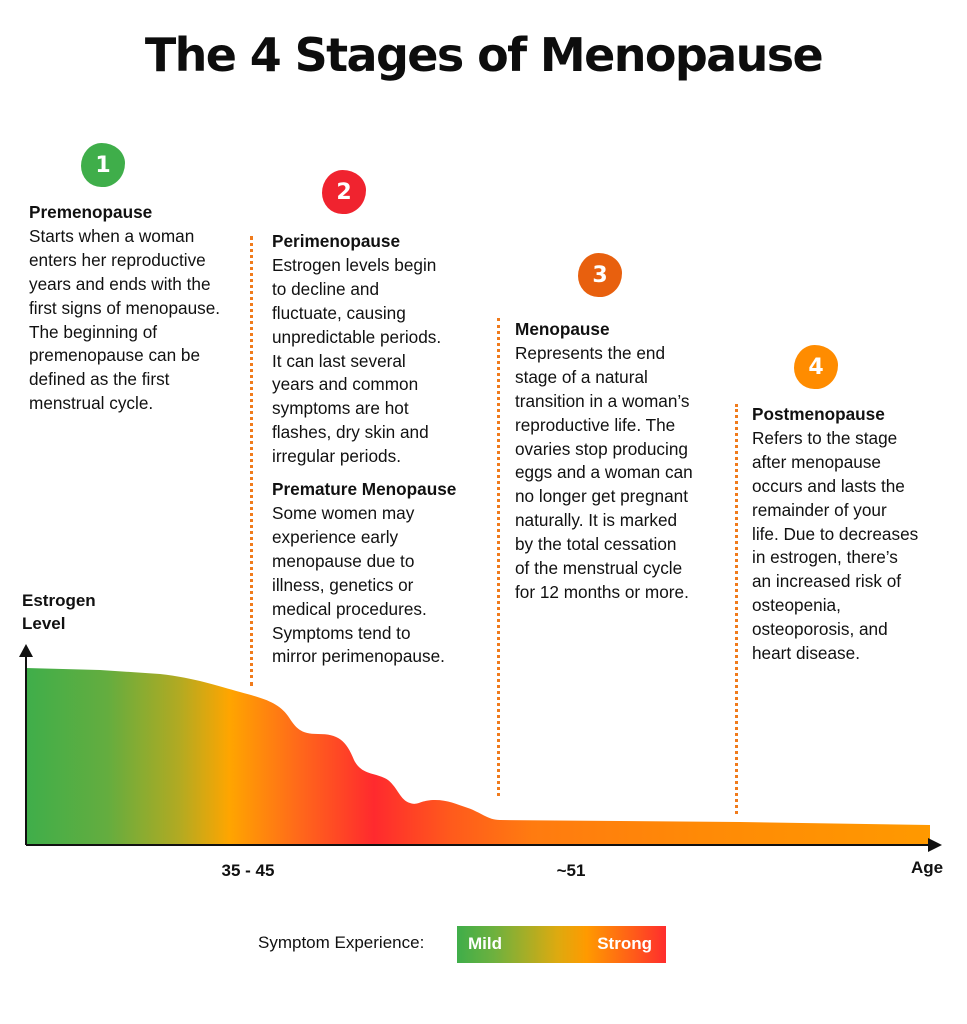 The width and height of the screenshot is (967, 1024). Describe the element at coordinates (345, 384) in the screenshot. I see `stage-2-line: years and common` at that location.